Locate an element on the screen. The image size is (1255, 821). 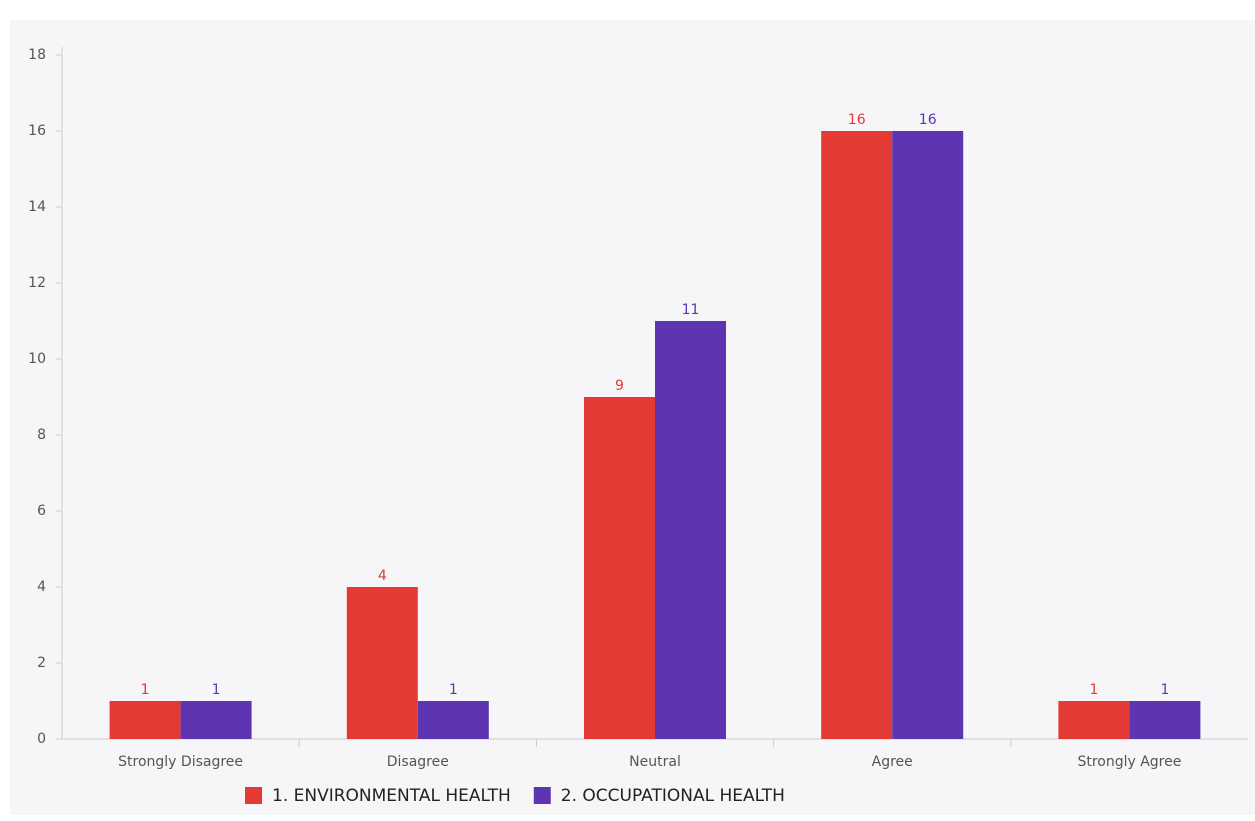
y-tick-label: 10 is located at coordinates (37, 359).